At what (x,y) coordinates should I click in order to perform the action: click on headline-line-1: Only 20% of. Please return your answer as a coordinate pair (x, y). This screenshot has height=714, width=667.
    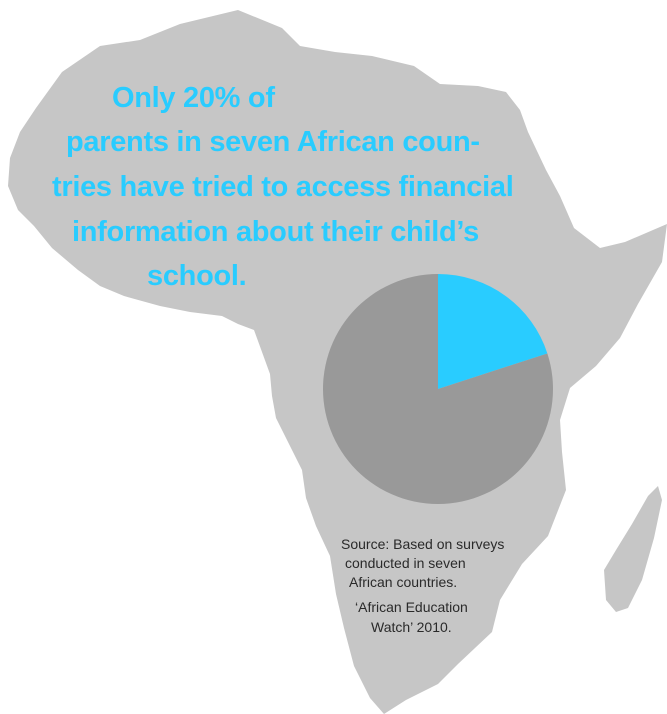
    Looking at the image, I should click on (193, 98).